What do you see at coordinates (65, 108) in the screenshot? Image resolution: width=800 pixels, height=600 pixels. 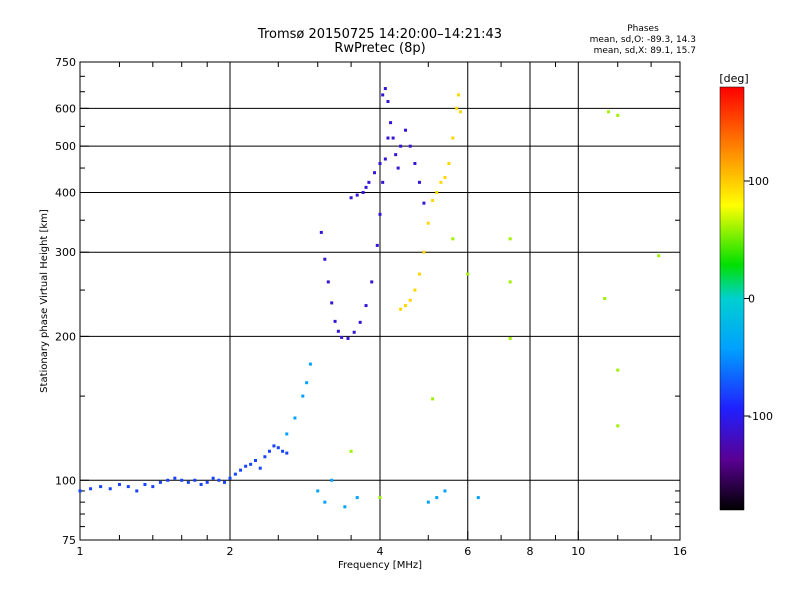 I see `y-tick-label: 600` at bounding box center [65, 108].